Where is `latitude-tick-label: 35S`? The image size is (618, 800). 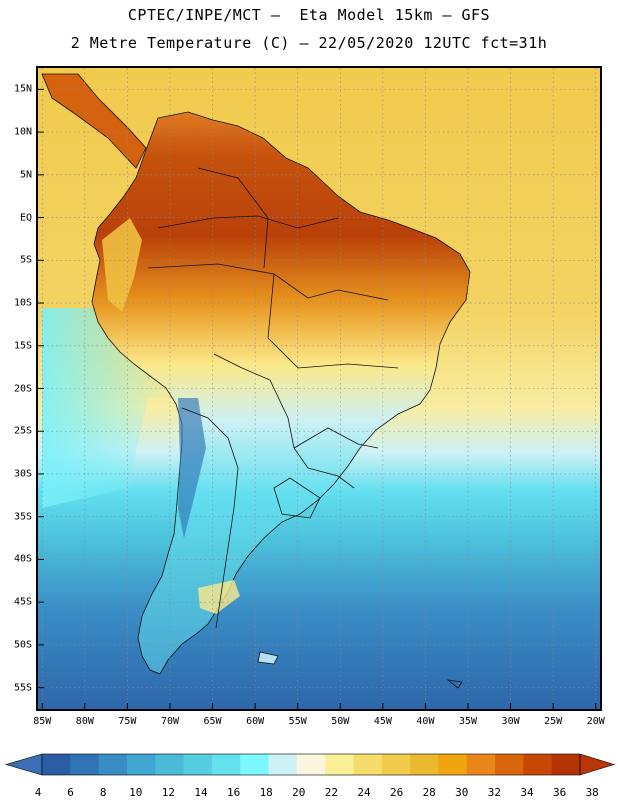 latitude-tick-label: 35S is located at coordinates (22, 517).